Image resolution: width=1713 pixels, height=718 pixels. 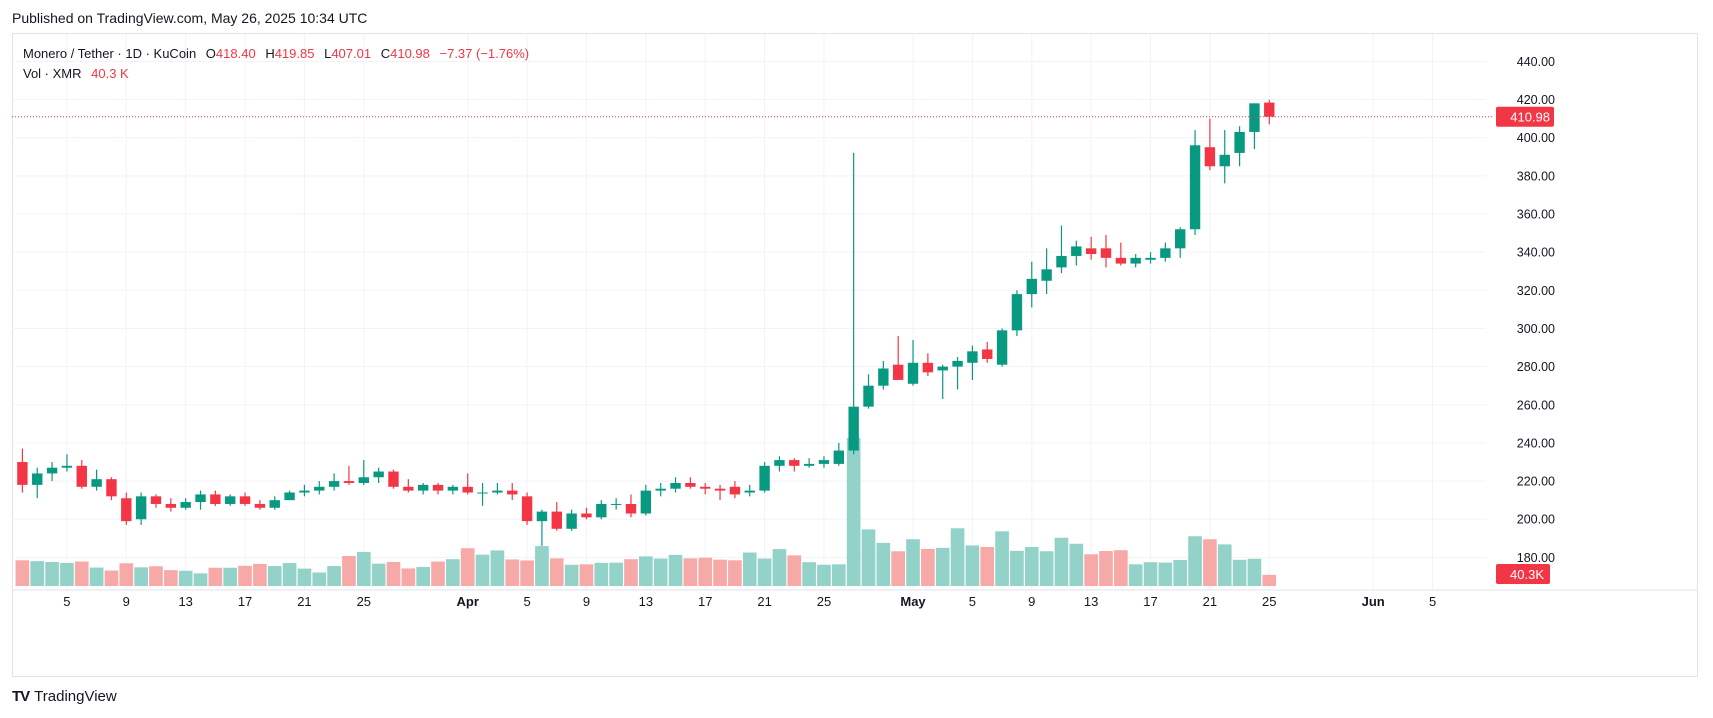 What do you see at coordinates (235, 53) in the screenshot?
I see `legend-open-value: 418.40` at bounding box center [235, 53].